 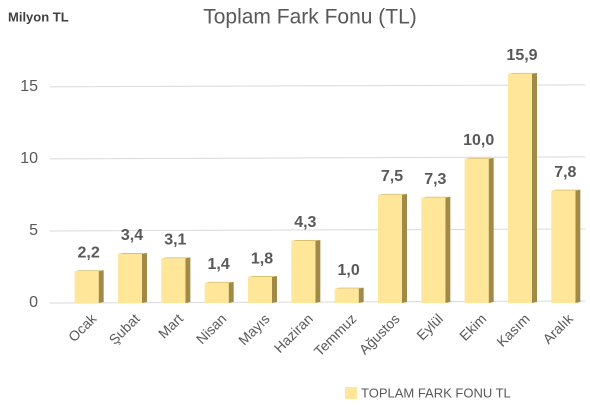 What do you see at coordinates (33, 230) in the screenshot?
I see `y-tick-label: 5` at bounding box center [33, 230].